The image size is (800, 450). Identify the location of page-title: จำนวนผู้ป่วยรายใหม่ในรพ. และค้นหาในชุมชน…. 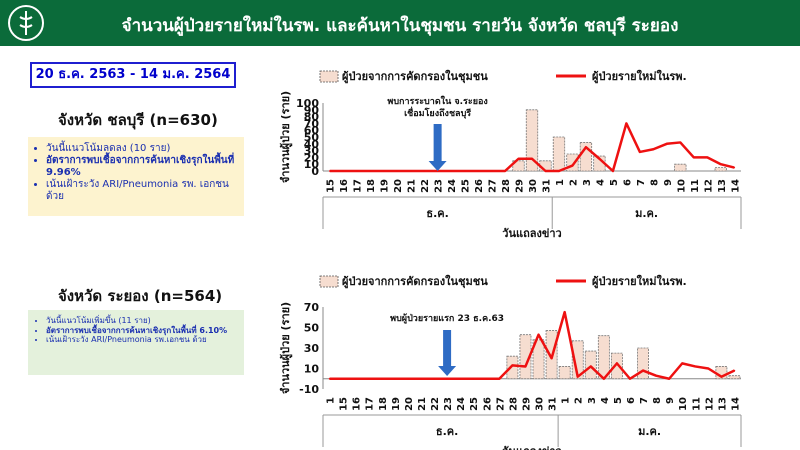
(400, 26).